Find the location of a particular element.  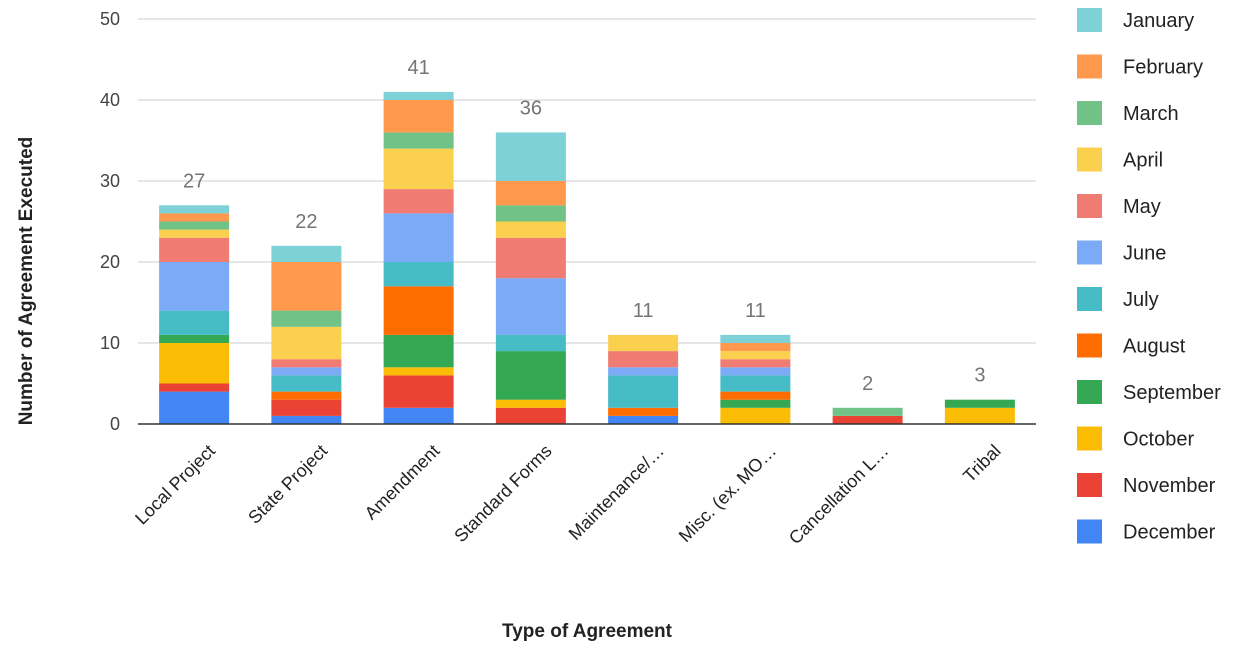

y-tick-label: 0 is located at coordinates (115, 424).